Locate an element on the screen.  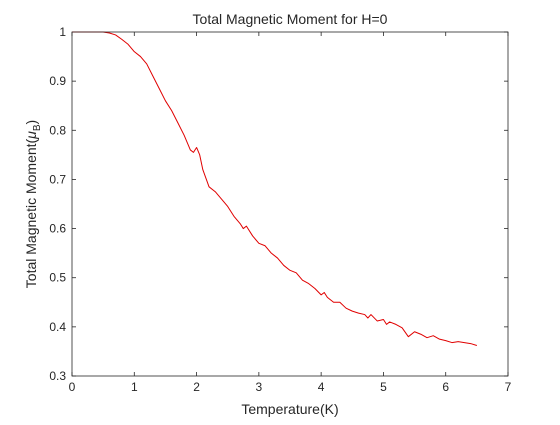
y-axis-label-symbol: μ is located at coordinates (31, 135).